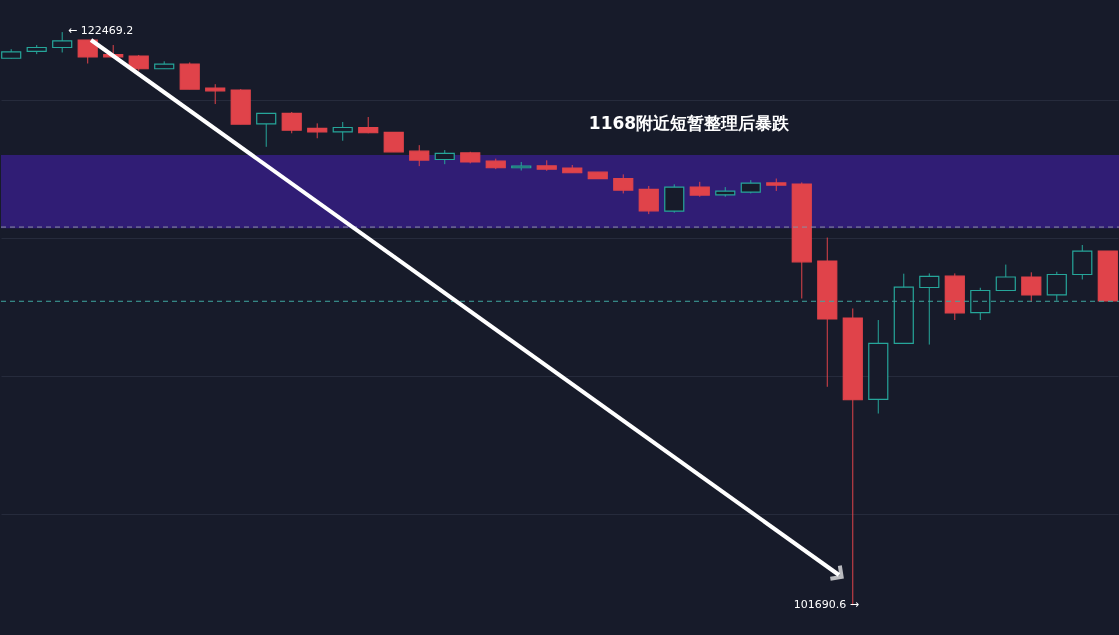  What do you see at coordinates (101, 30) in the screenshot?
I see `annotation: ← 122469.2` at bounding box center [101, 30].